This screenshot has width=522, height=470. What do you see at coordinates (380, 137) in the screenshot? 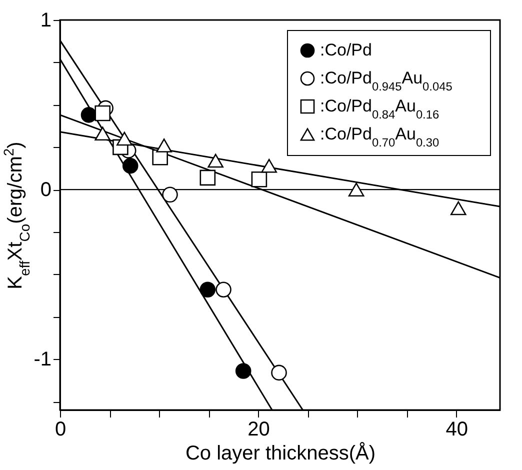
I see `legend-label: :Co/Pd$_{0.70}$Au$_{0.30}$` at bounding box center [380, 137].